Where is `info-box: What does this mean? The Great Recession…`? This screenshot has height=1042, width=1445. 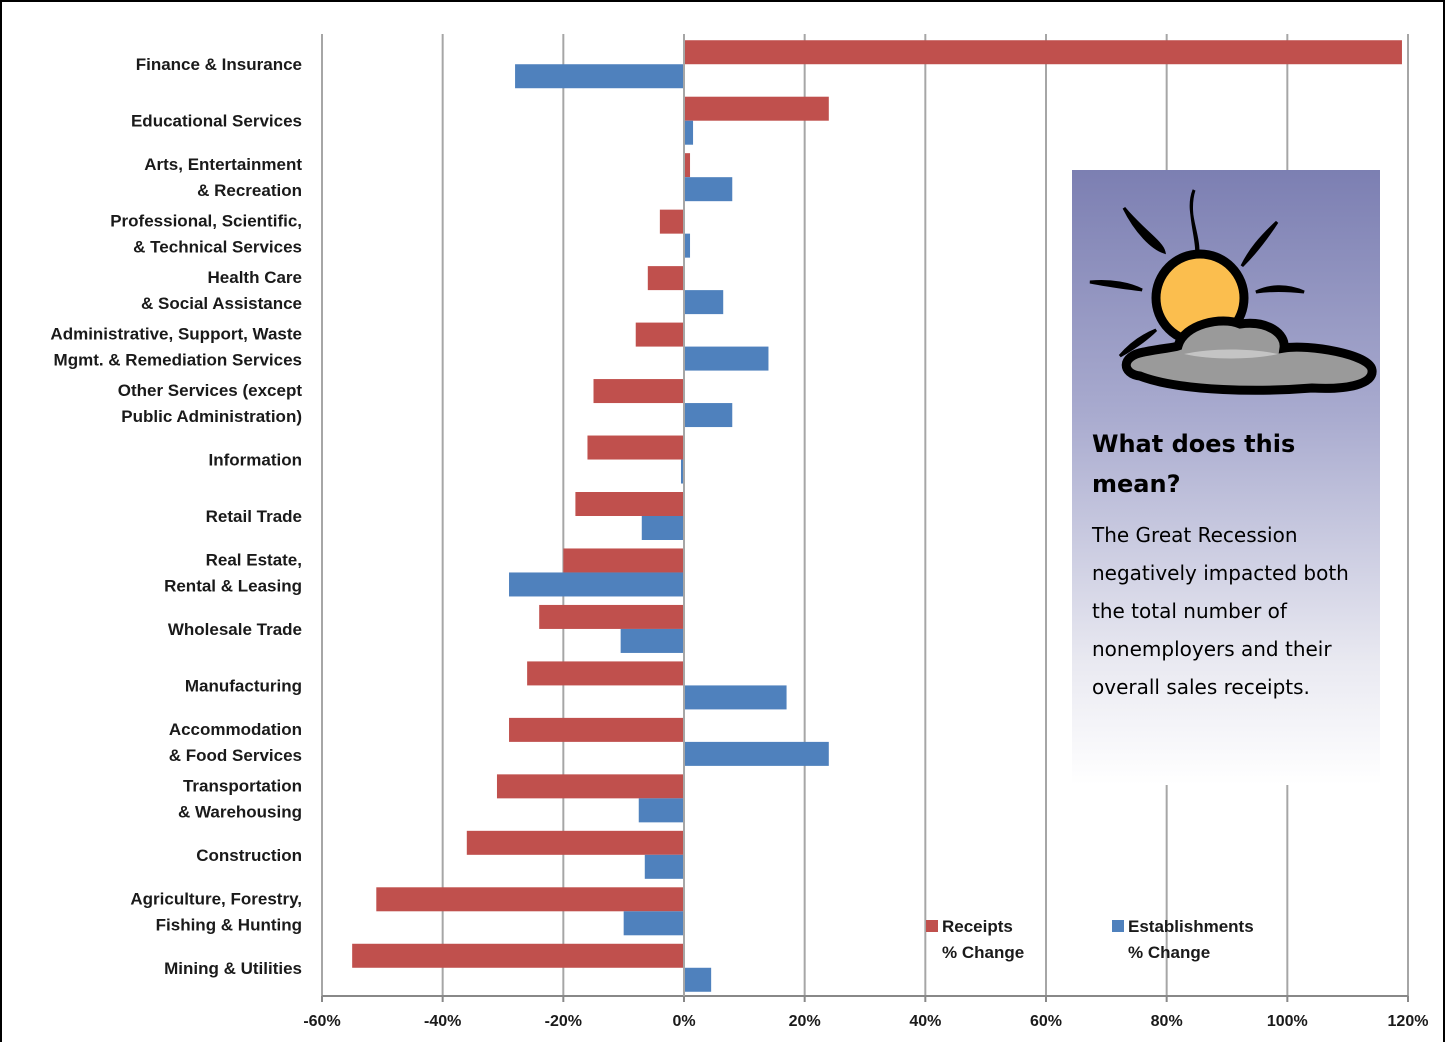 info-box: What does this mean? The Great Recession… is located at coordinates (1226, 477).